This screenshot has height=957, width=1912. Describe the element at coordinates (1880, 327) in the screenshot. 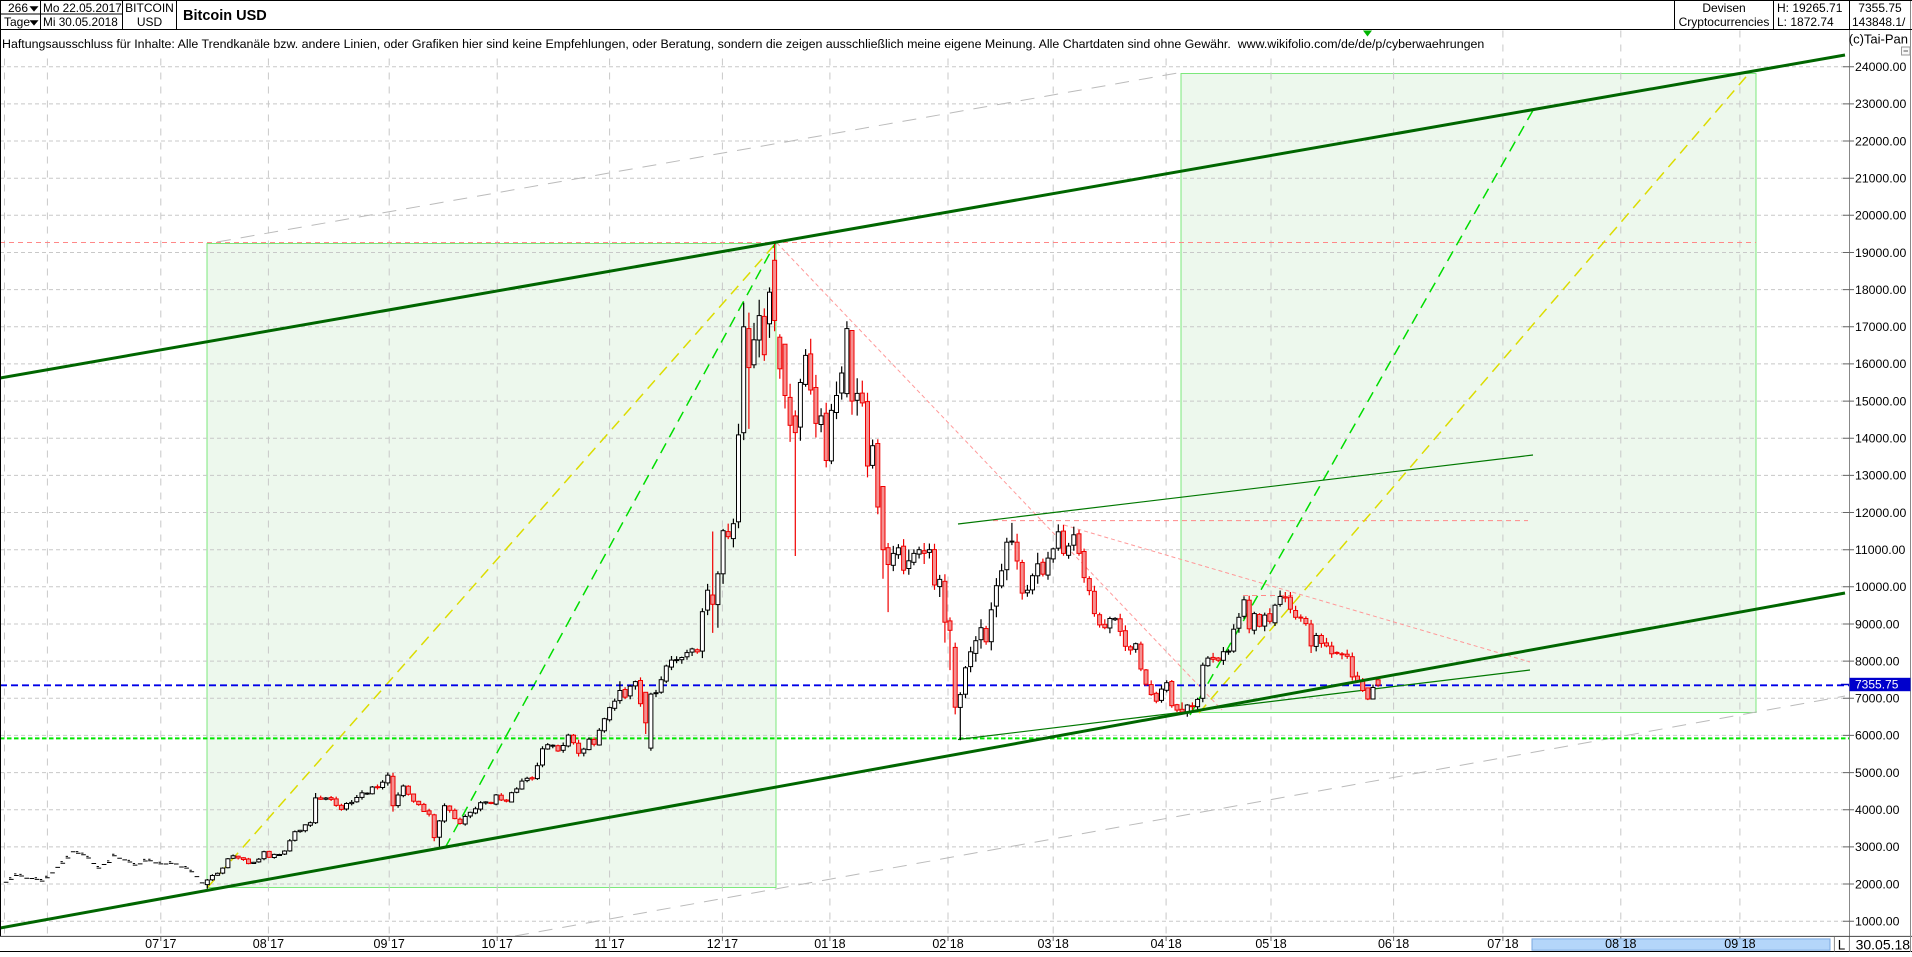

I see `svg-text: 17000.00` at that location.